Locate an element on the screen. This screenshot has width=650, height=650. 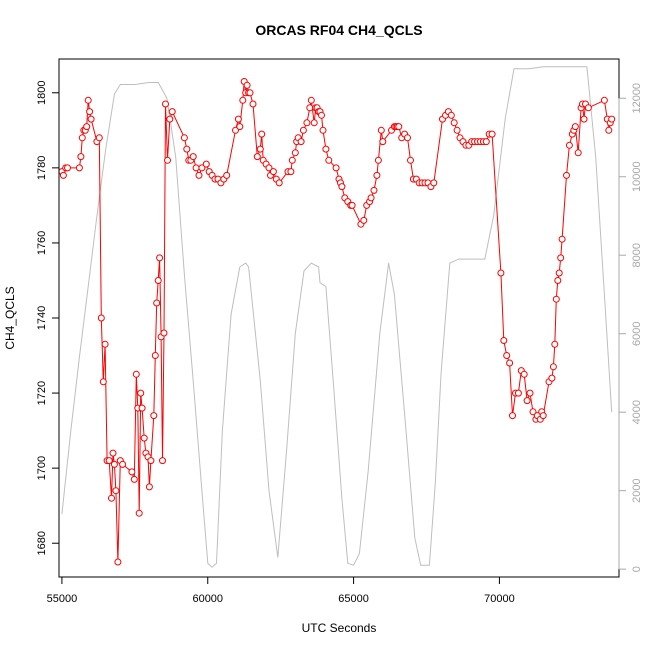
y-axis: 1680 1700 1720 1740 1760 1780 1800 is located at coordinates (48, 318).